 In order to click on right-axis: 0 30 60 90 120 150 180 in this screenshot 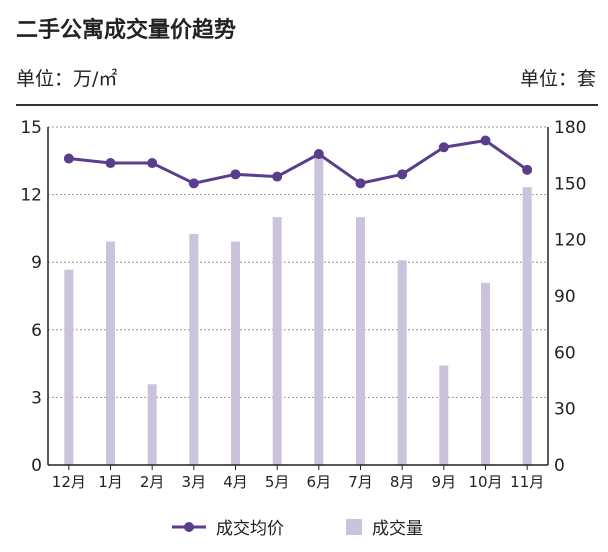, I will do `click(566, 297)`.